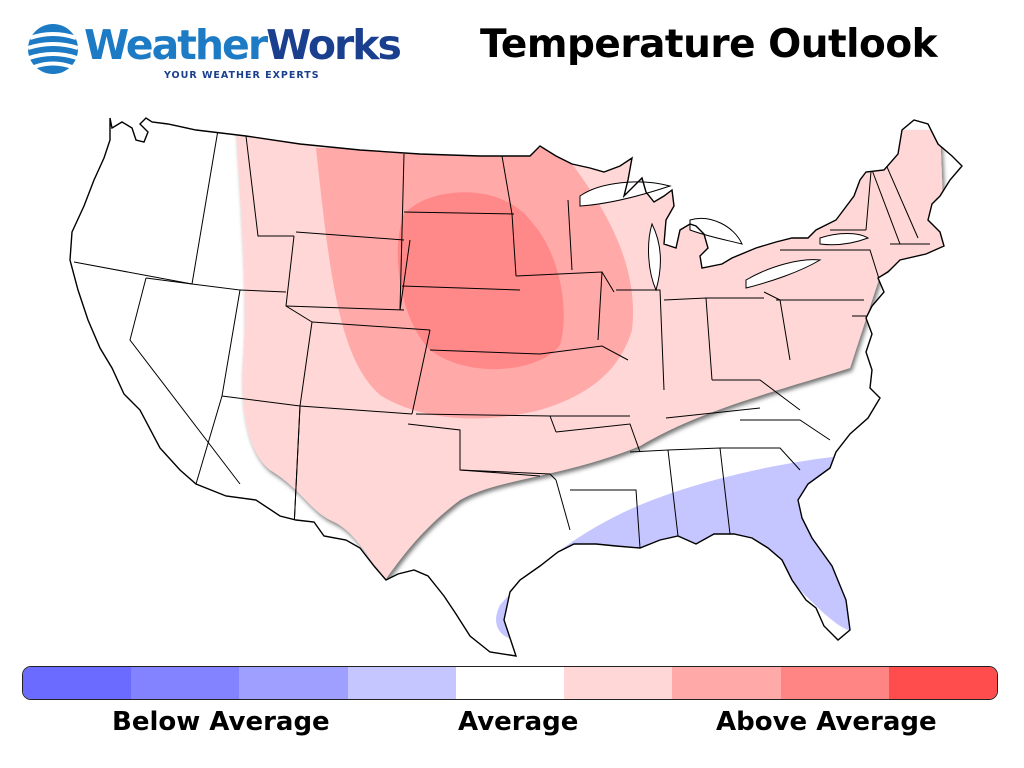 The image size is (1024, 768). Describe the element at coordinates (242, 75) in the screenshot. I see `logo-tagline: YOUR WEATHER EXPERTS` at that location.